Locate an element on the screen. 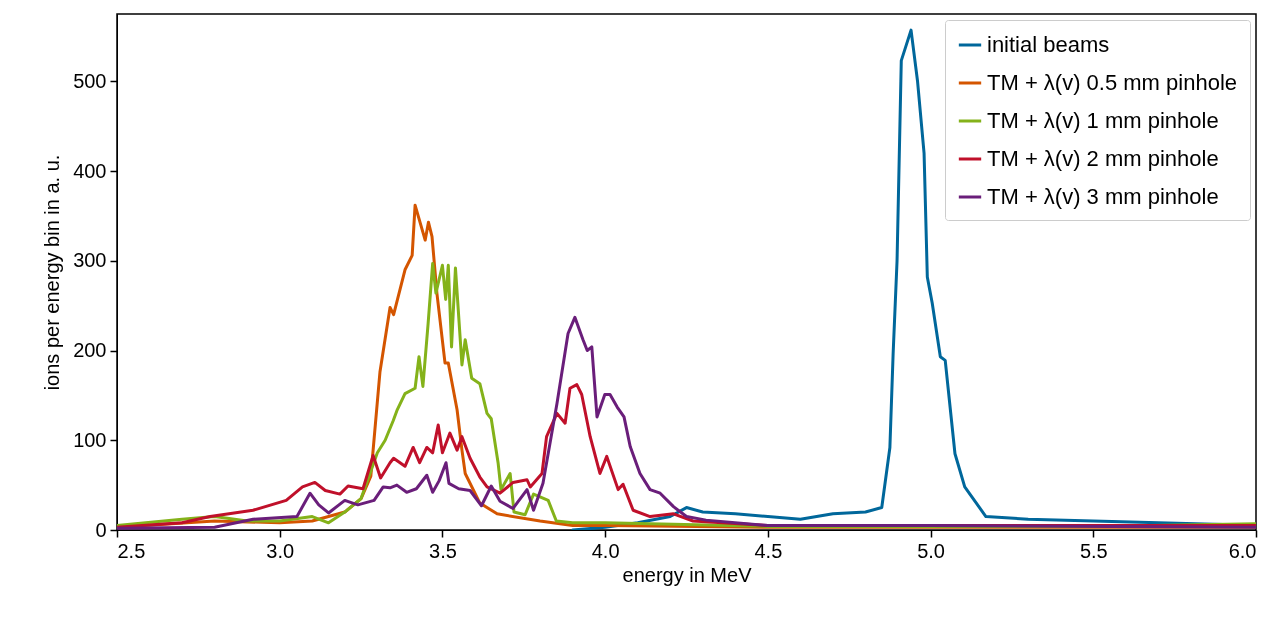 This screenshot has height=618, width=1284. legend-label: TM + λ(v) 2 mm pinhole is located at coordinates (1103, 158).